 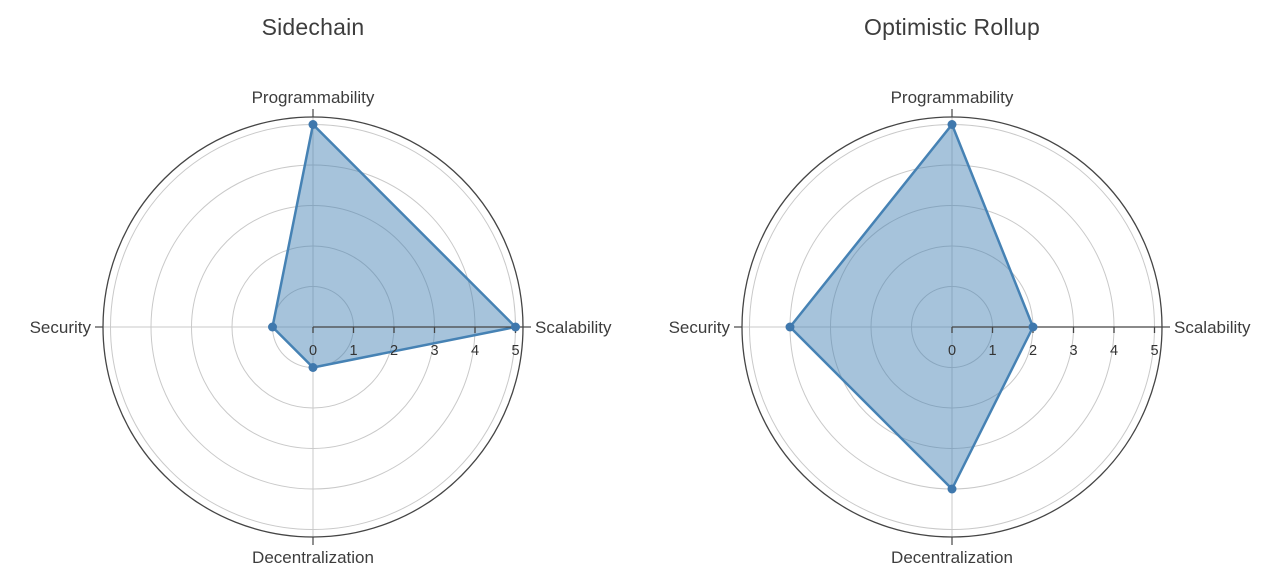 What do you see at coordinates (911, 307) in the screenshot?
I see `data-polygon` at bounding box center [911, 307].